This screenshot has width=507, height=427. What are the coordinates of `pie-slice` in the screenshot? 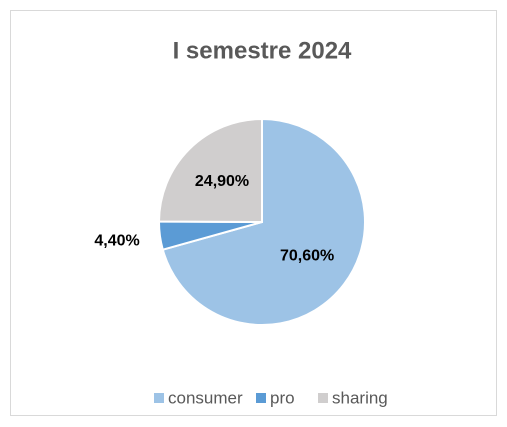 It's located at (210, 170).